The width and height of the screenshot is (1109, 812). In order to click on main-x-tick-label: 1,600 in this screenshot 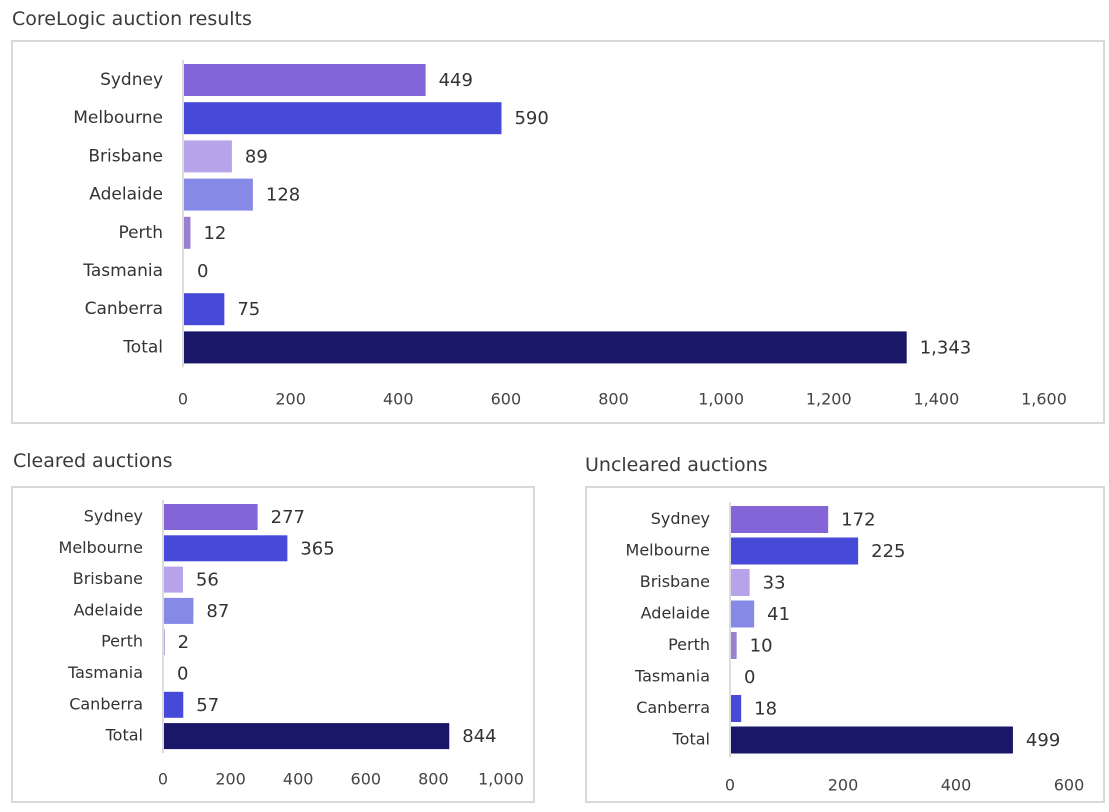, I will do `click(1044, 399)`.